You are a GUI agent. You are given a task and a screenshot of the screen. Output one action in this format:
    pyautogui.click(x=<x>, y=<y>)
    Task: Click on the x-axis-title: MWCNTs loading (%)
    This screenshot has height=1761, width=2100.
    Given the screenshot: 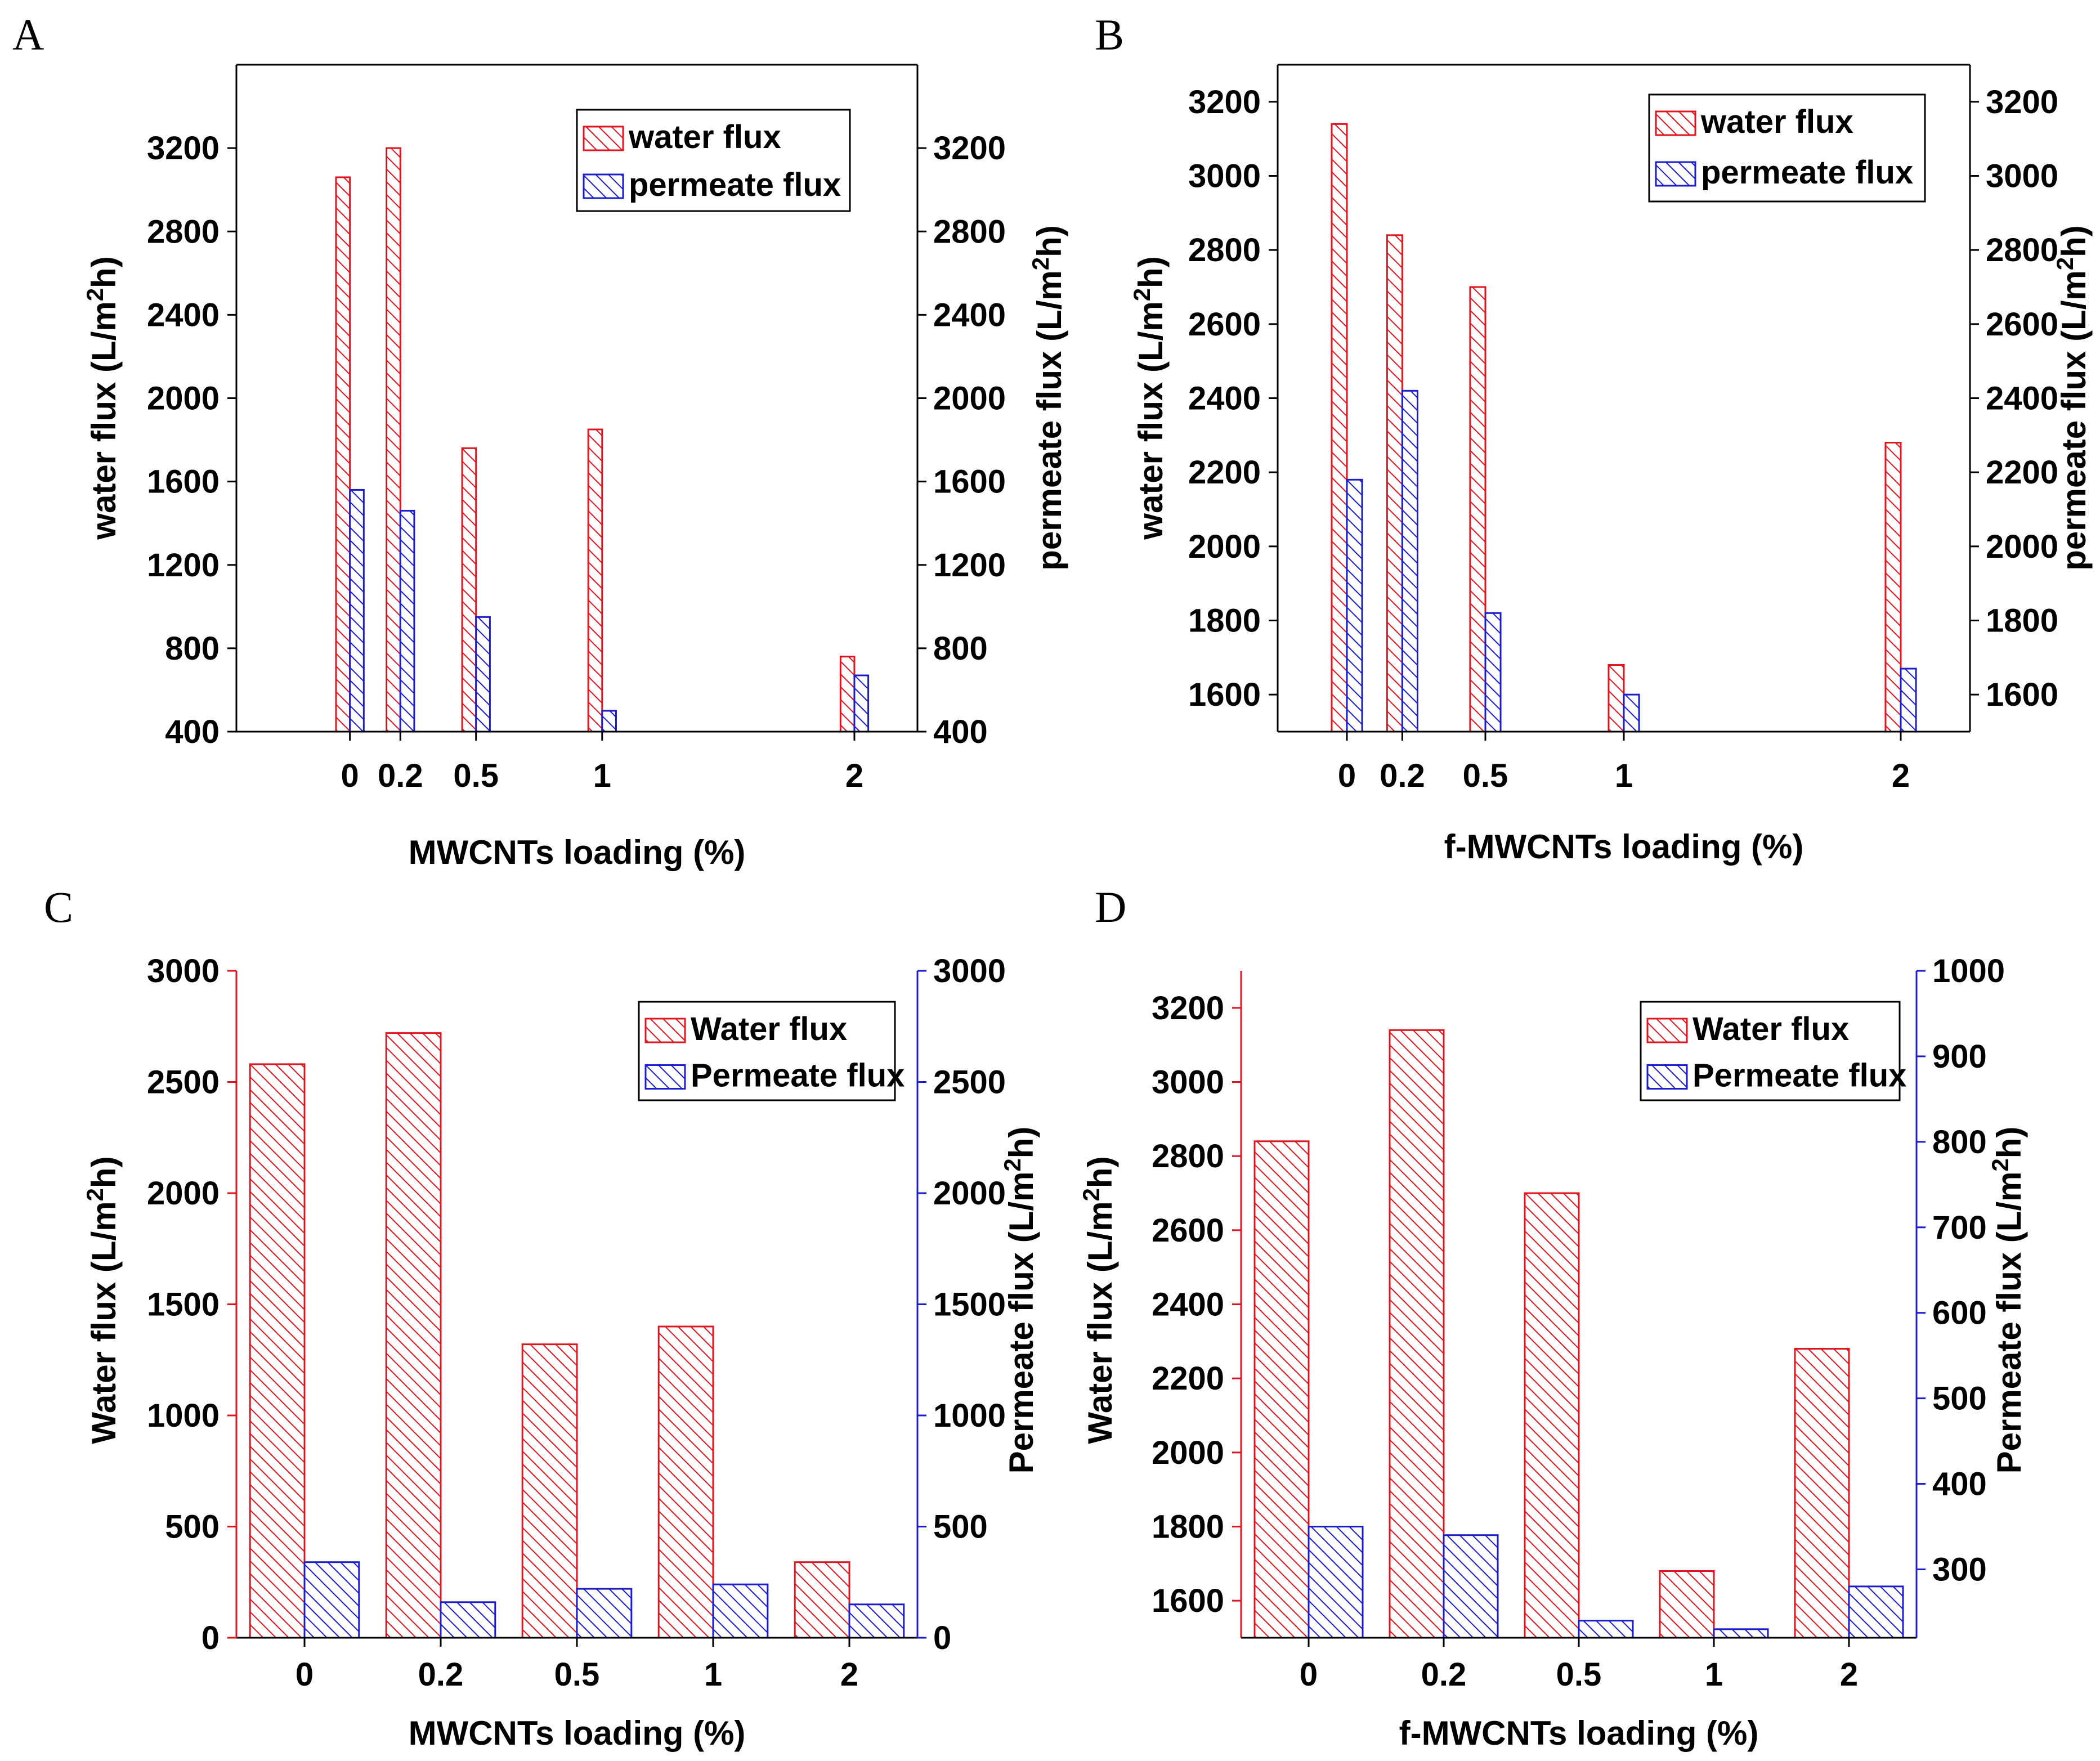 What is the action you would take?
    pyautogui.click(x=577, y=852)
    